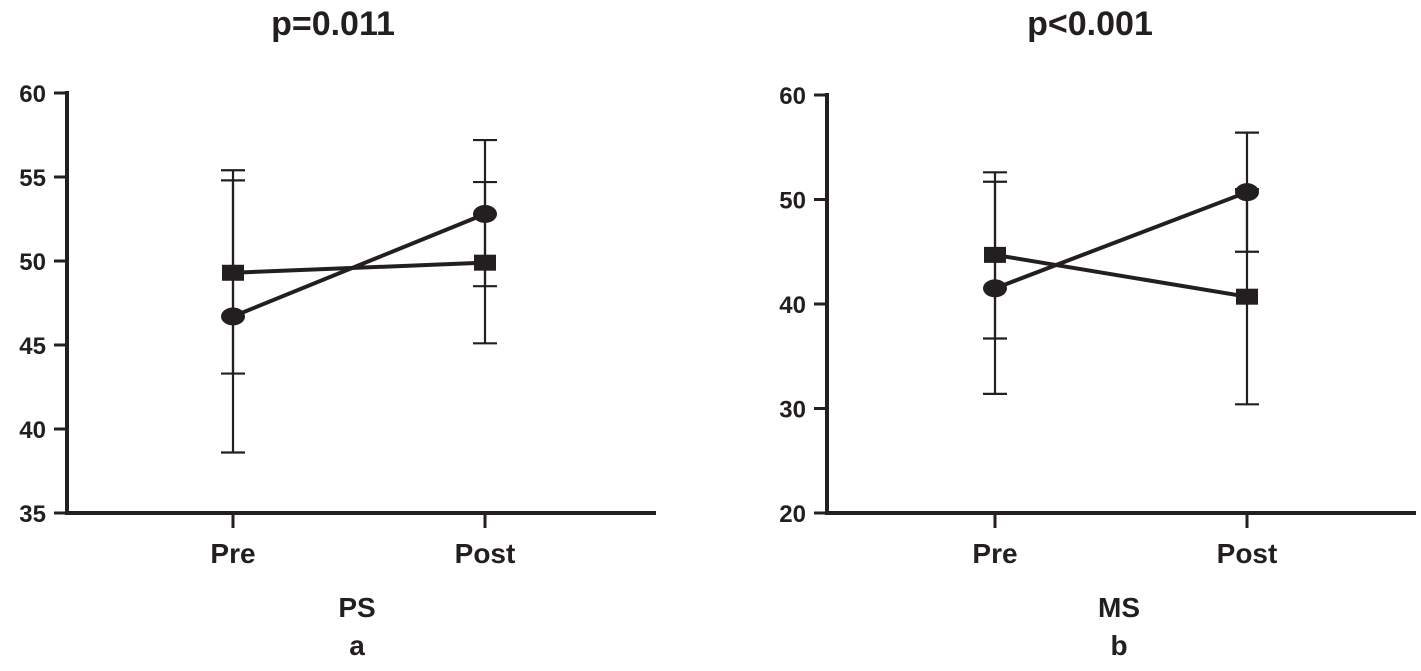 Image resolution: width=1421 pixels, height=671 pixels. Describe the element at coordinates (43, 304) in the screenshot. I see `panel-a-y-ticks: 35 40 45 50 55 60` at that location.